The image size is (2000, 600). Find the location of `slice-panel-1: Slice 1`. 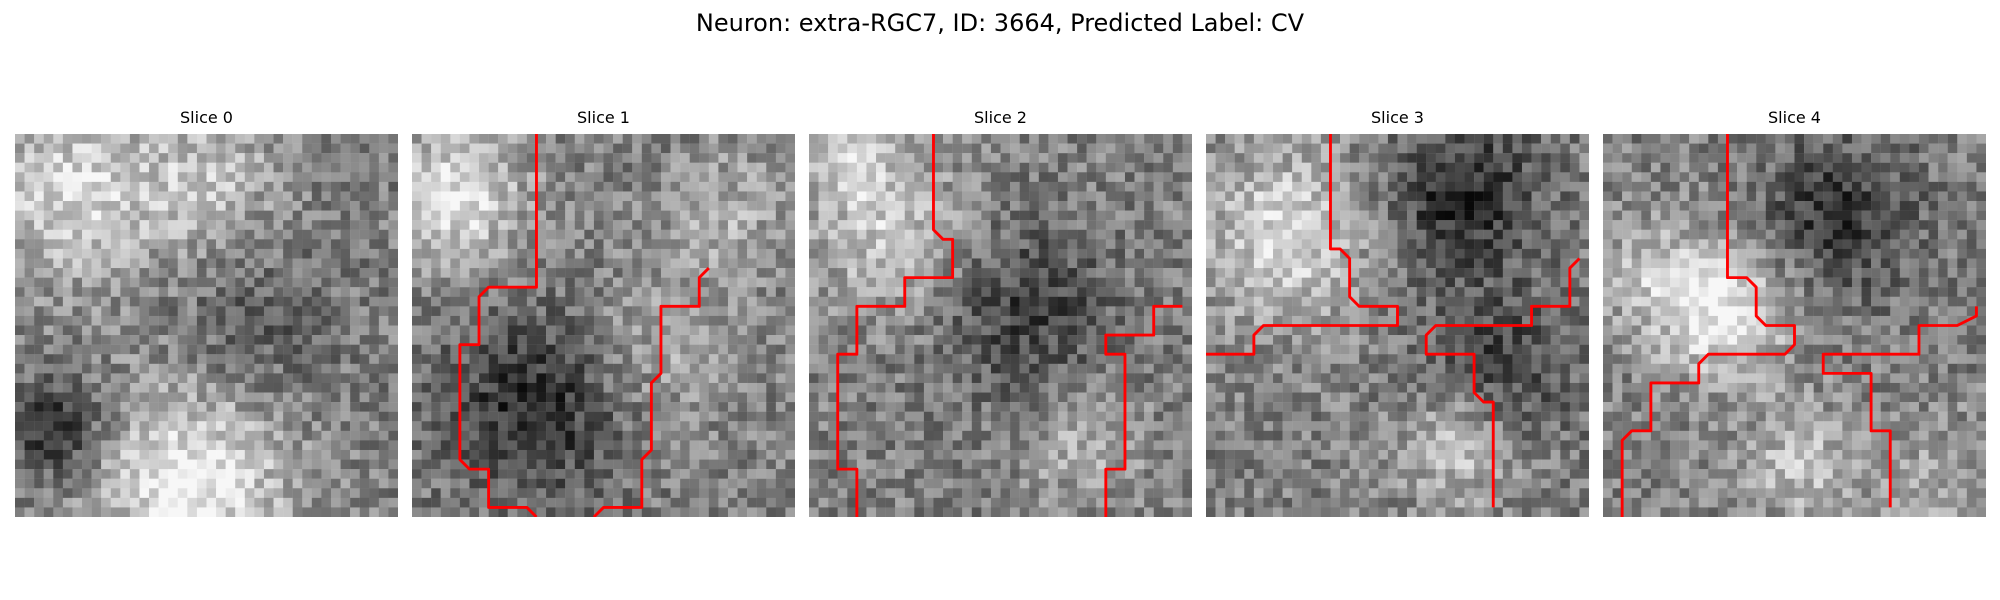

slice-panel-1: Slice 1 is located at coordinates (603, 312).